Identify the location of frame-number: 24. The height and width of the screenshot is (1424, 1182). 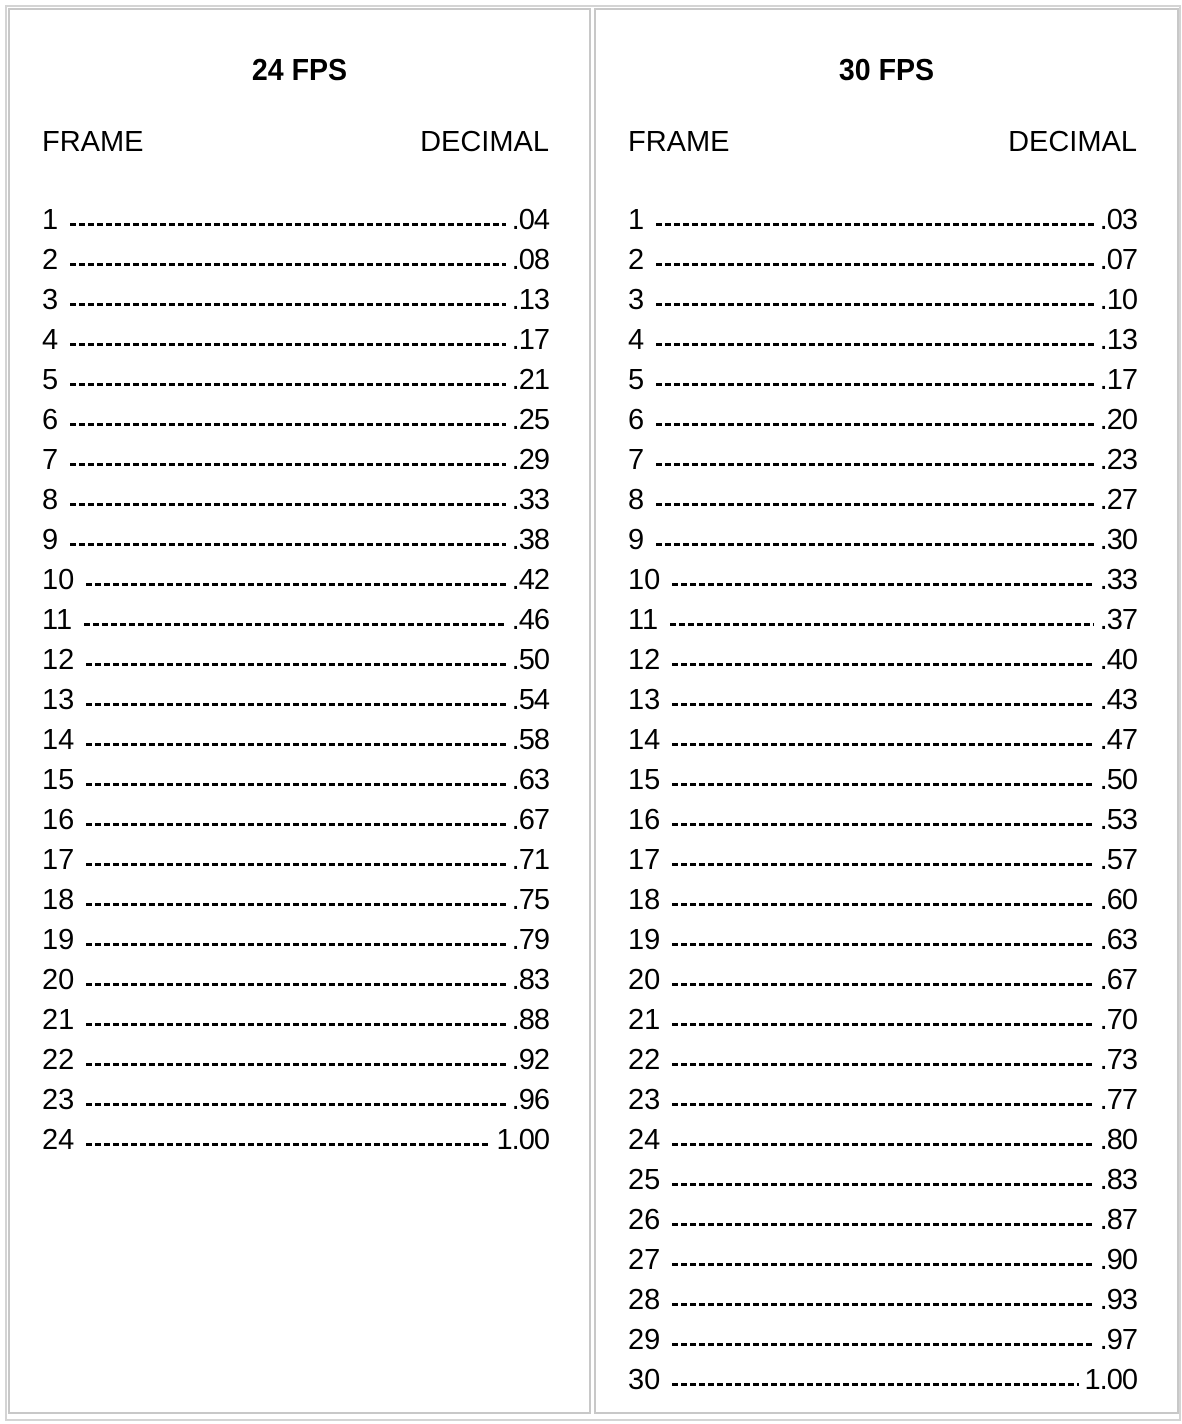
(644, 1139).